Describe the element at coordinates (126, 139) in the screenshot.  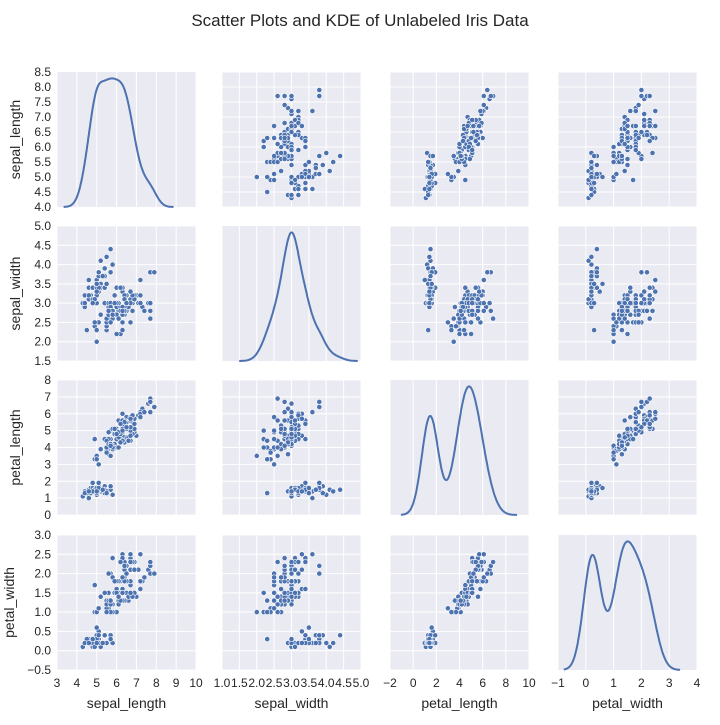
I see `panel-background` at that location.